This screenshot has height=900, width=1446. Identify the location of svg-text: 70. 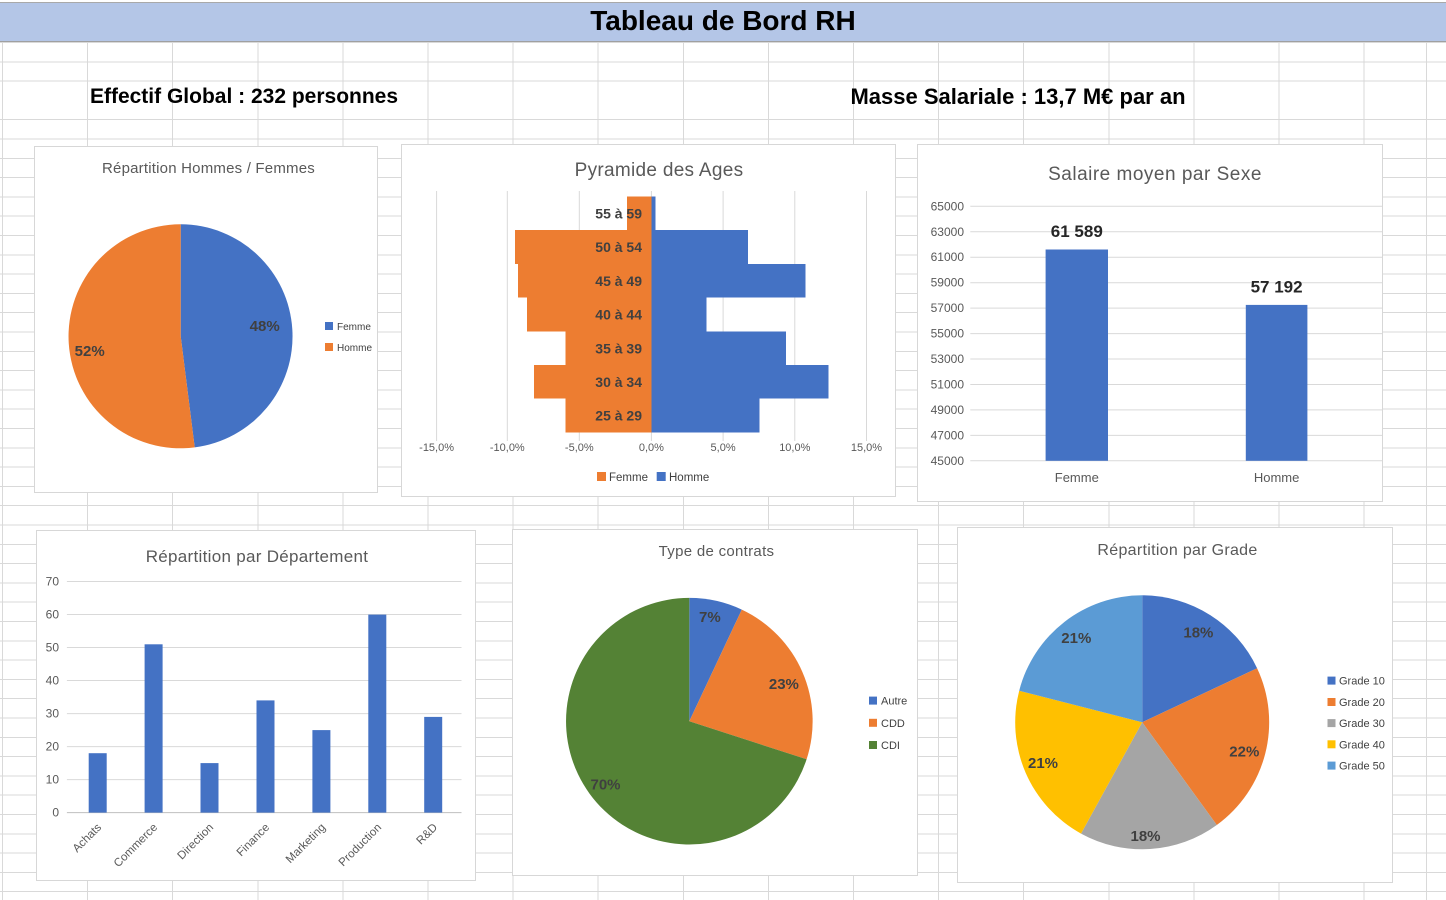
(53, 582).